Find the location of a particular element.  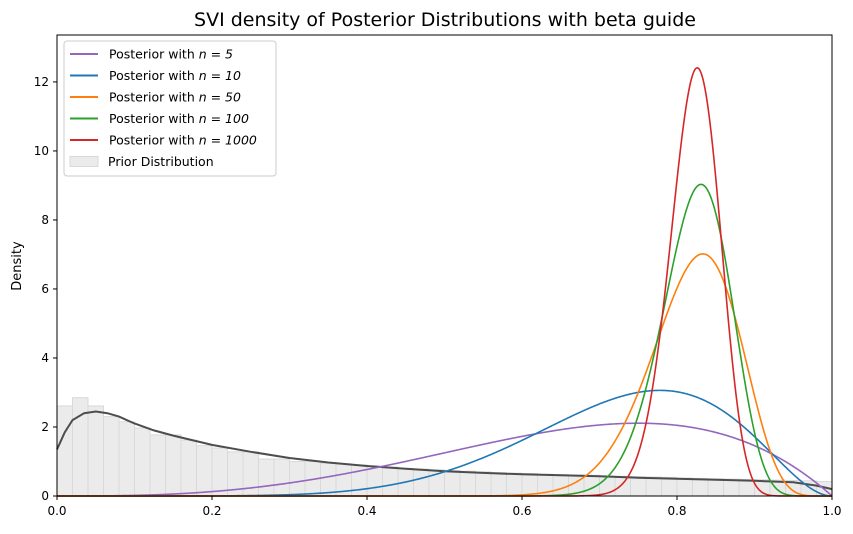

prior-density-line is located at coordinates (444, 450).